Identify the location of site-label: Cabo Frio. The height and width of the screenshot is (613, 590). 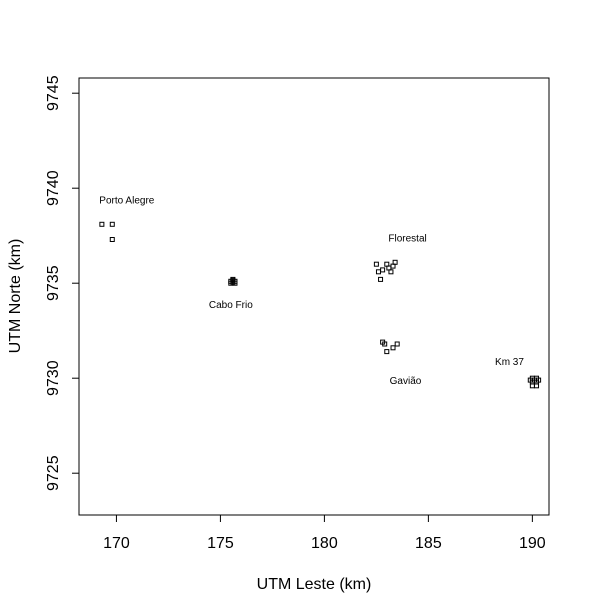
(231, 305).